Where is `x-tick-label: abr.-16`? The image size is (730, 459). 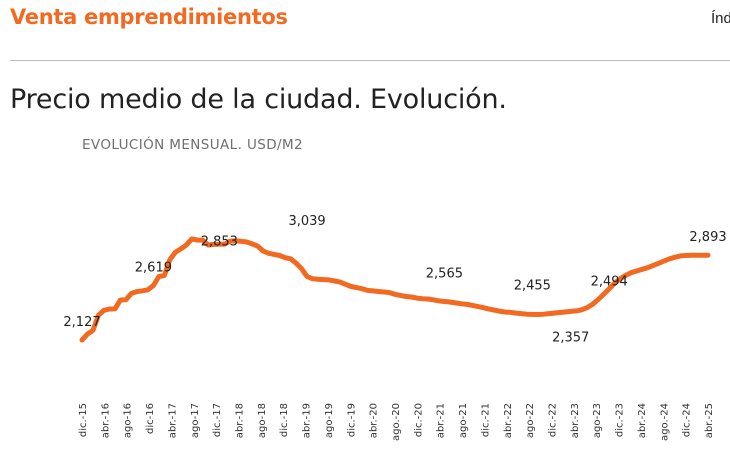 x-tick-label: abr.-16 is located at coordinates (105, 420).